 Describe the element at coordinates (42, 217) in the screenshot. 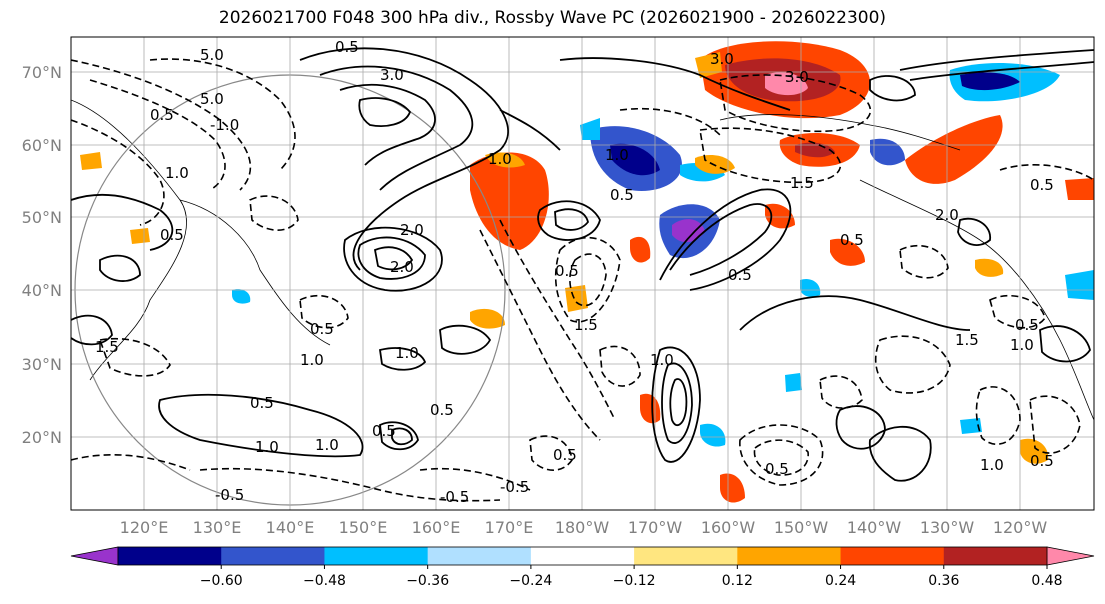

I see `lat-label: 50°N` at that location.